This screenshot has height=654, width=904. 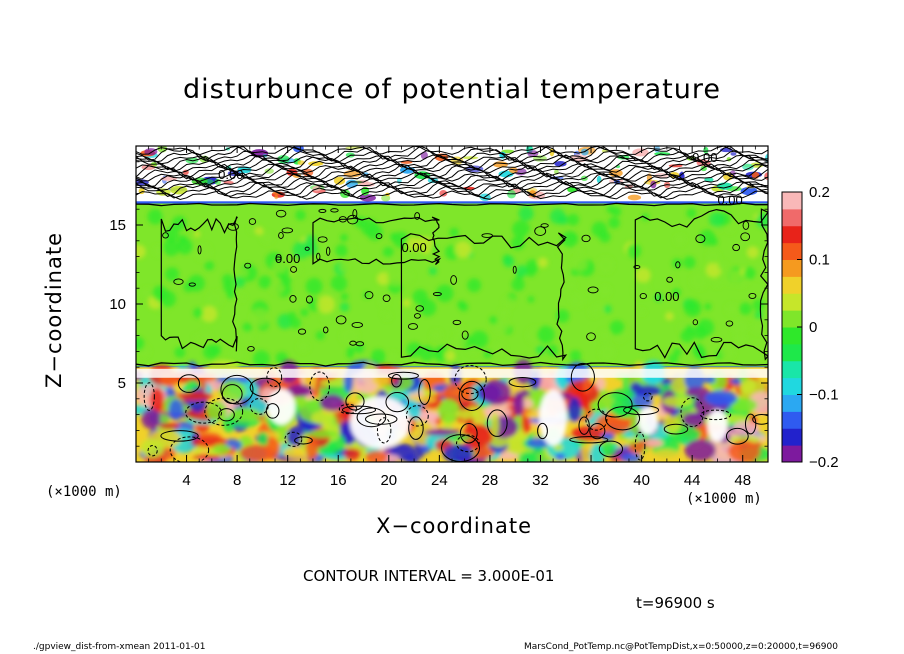 I want to click on x-tick-label: 48, so click(x=742, y=480).